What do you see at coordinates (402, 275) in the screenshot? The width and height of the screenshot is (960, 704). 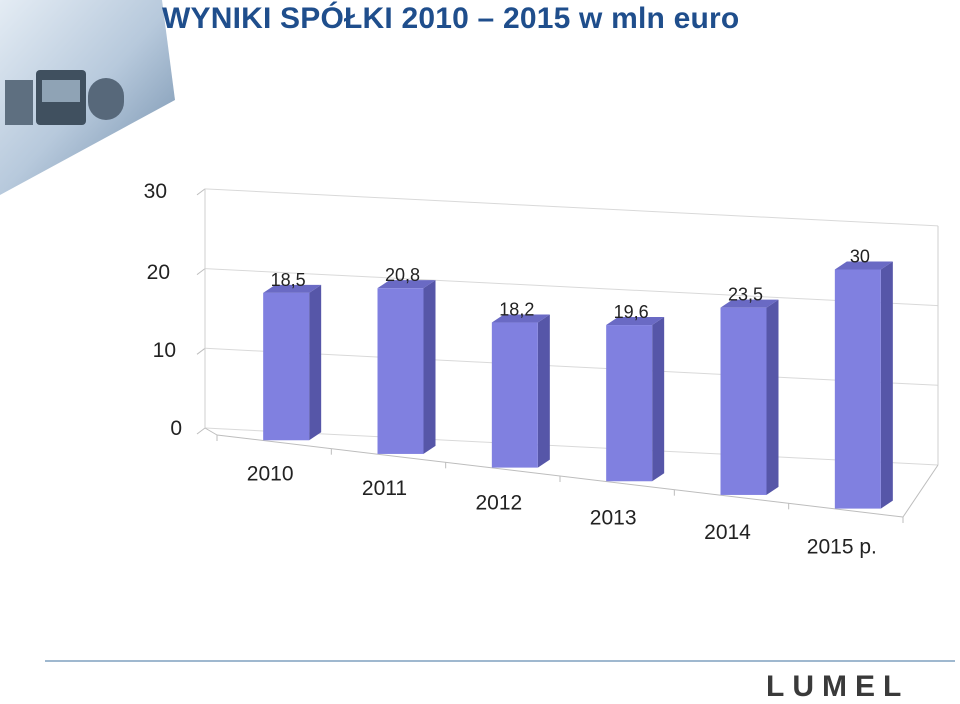 I see `data-label: 20,8` at bounding box center [402, 275].